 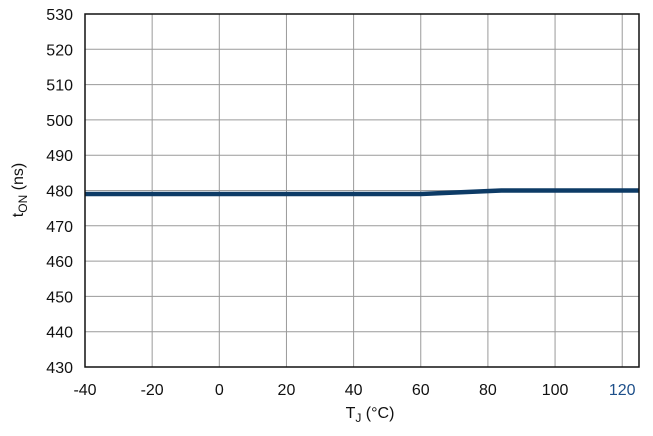 I want to click on x-axis-title-main: T, so click(x=351, y=413).